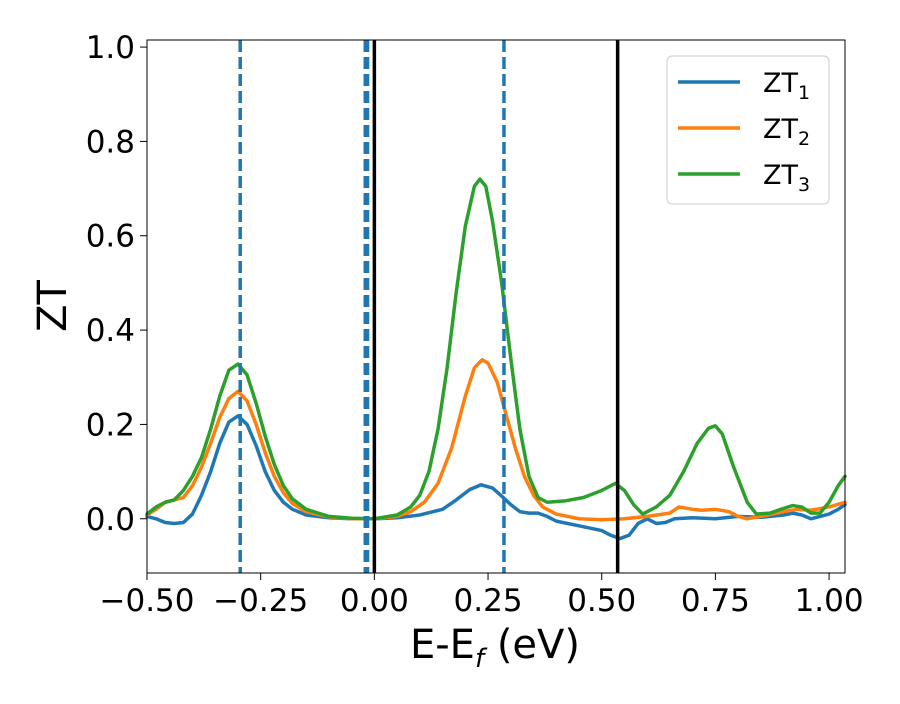  I want to click on x-tick-label: −0.25, so click(260, 601).